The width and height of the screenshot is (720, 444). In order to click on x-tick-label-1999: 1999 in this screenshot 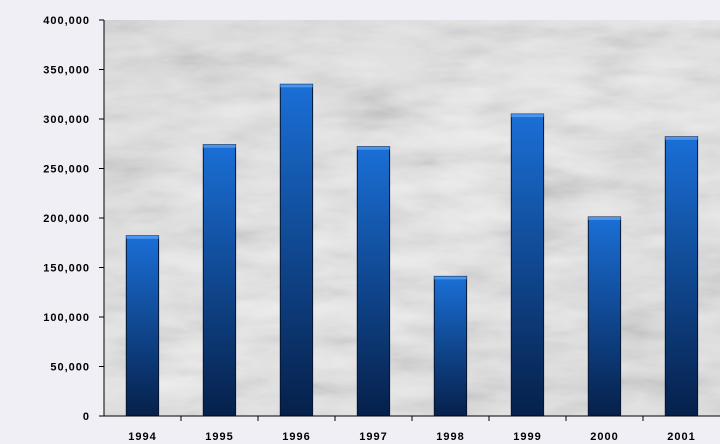, I will do `click(527, 437)`.